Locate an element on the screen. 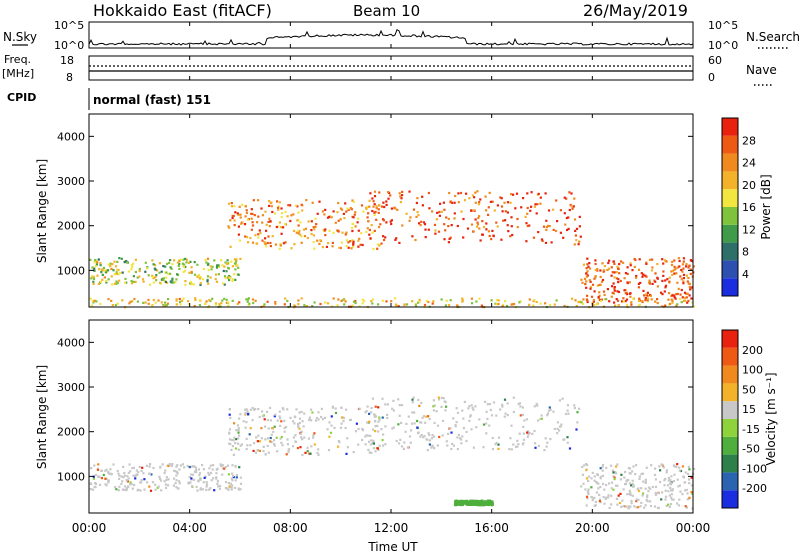 The image size is (800, 554). cpid-panel: CPID normal (fast) 151 is located at coordinates (109, 99).